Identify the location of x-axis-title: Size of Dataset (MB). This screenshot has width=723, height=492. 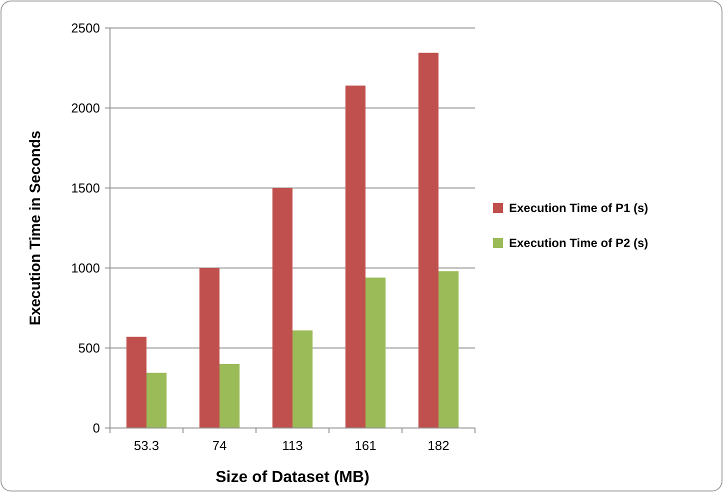
(293, 477).